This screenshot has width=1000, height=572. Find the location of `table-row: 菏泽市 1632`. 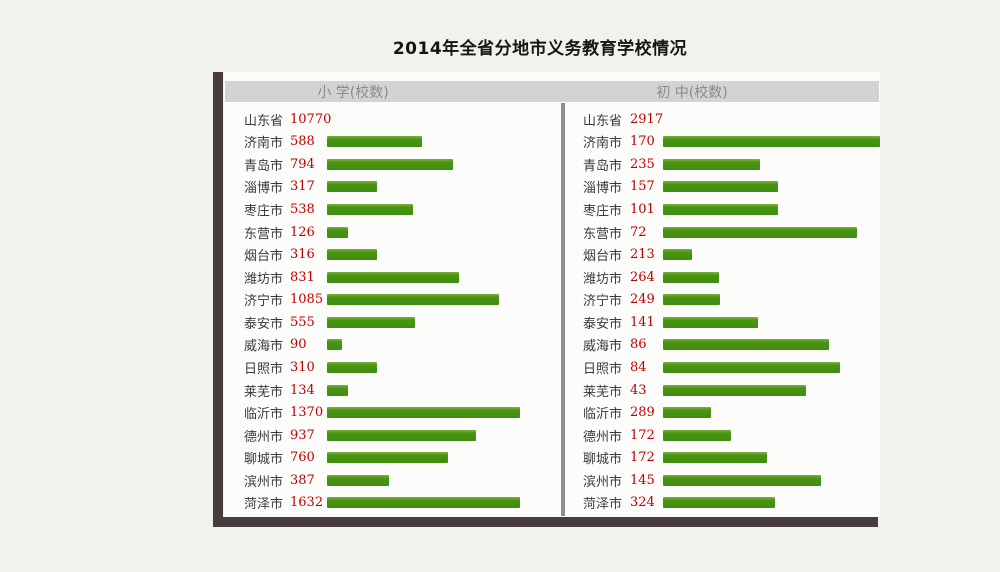

table-row: 菏泽市 1632 is located at coordinates (392, 503).